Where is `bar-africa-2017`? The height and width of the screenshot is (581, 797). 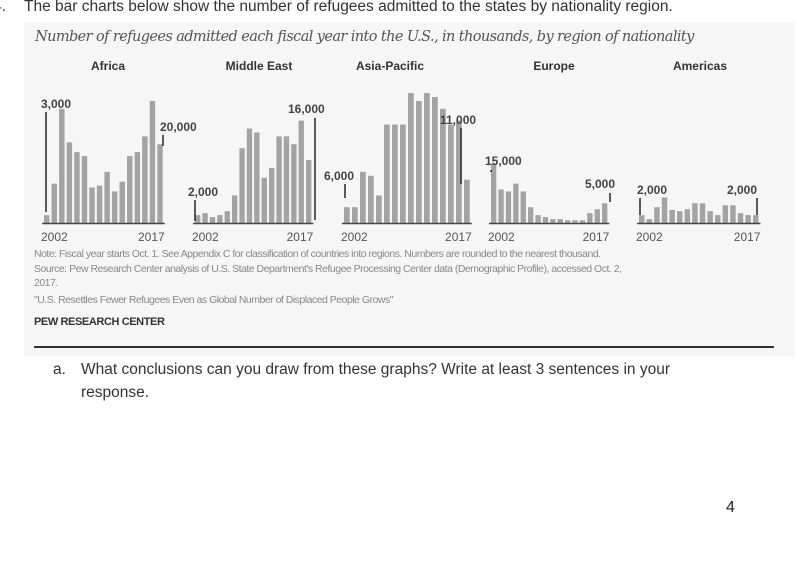
bar-africa-2017 is located at coordinates (160, 183).